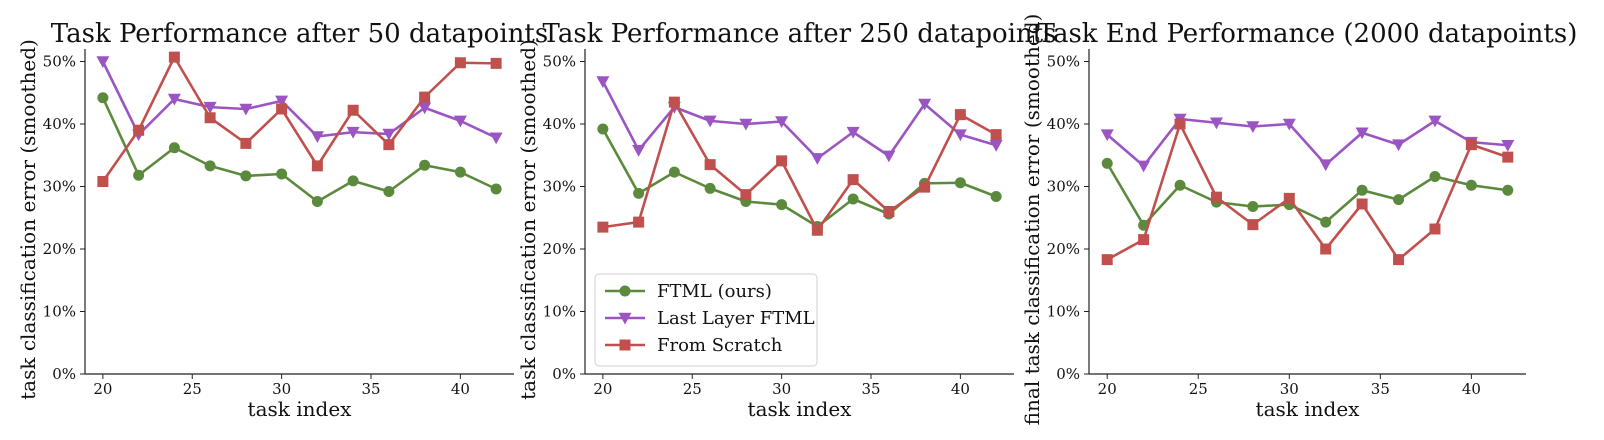 The image size is (1604, 440). I want to click on legend-item: From Scratch, so click(694, 345).